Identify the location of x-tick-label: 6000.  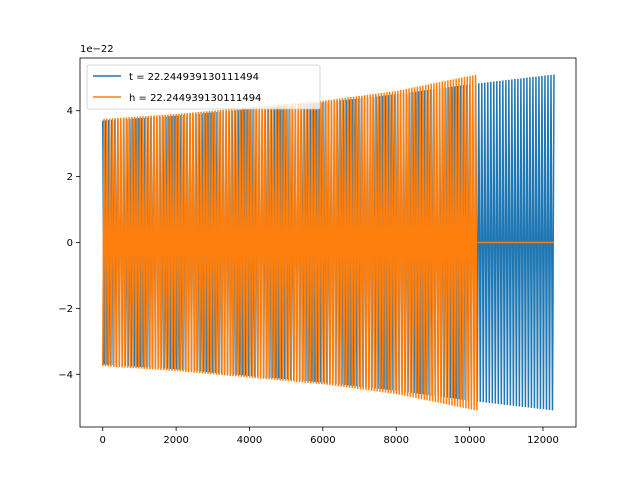
(322, 440).